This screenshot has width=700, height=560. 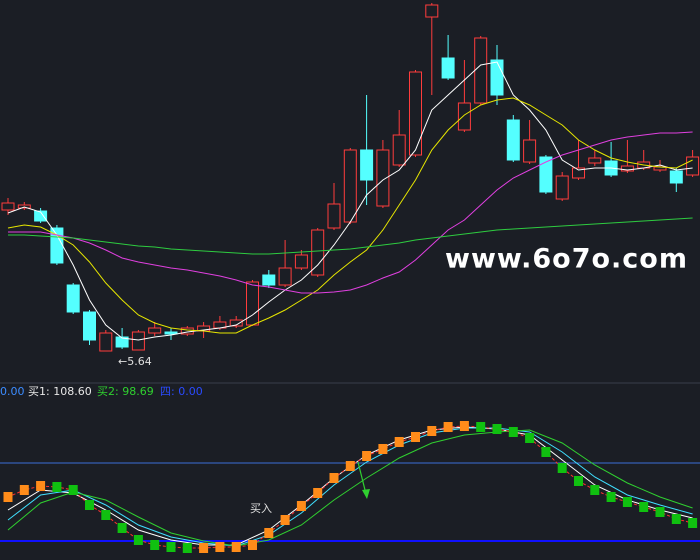 I want to click on watermark: www.6o7o.com, so click(x=566, y=259).